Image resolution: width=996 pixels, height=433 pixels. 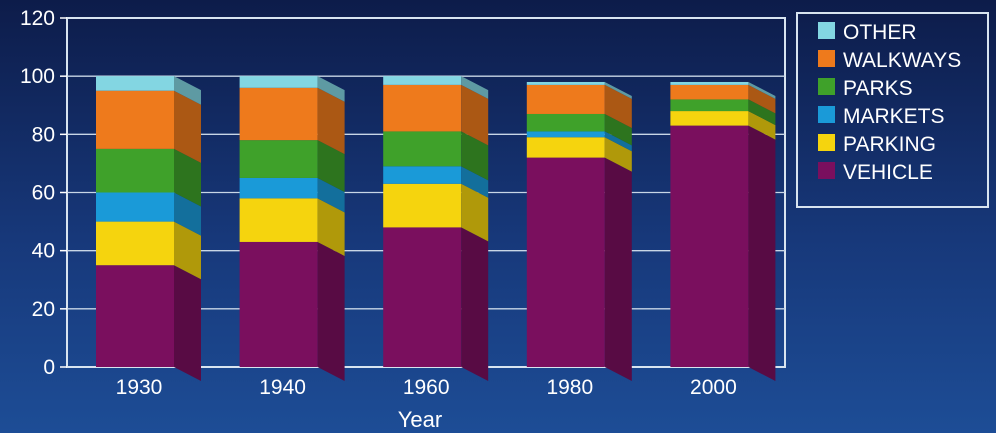 I want to click on bar-stack-1980, so click(x=579, y=231).